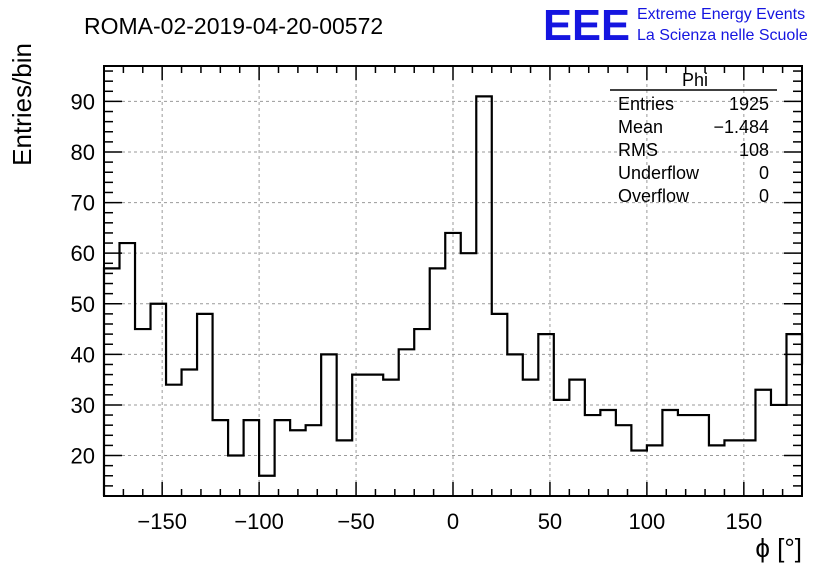 This screenshot has height=572, width=836. What do you see at coordinates (83, 354) in the screenshot?
I see `y-tick-label: 40` at bounding box center [83, 354].